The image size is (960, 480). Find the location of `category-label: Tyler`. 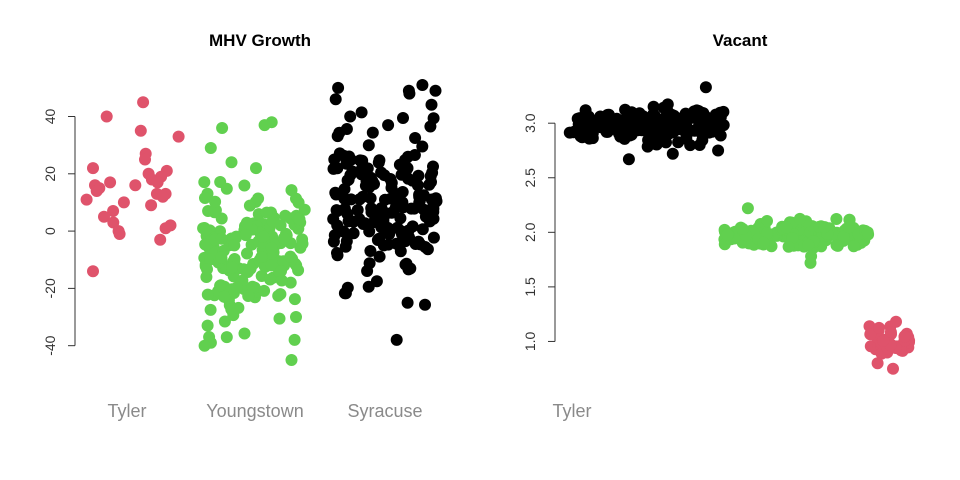

category-label: Tyler is located at coordinates (571, 411).